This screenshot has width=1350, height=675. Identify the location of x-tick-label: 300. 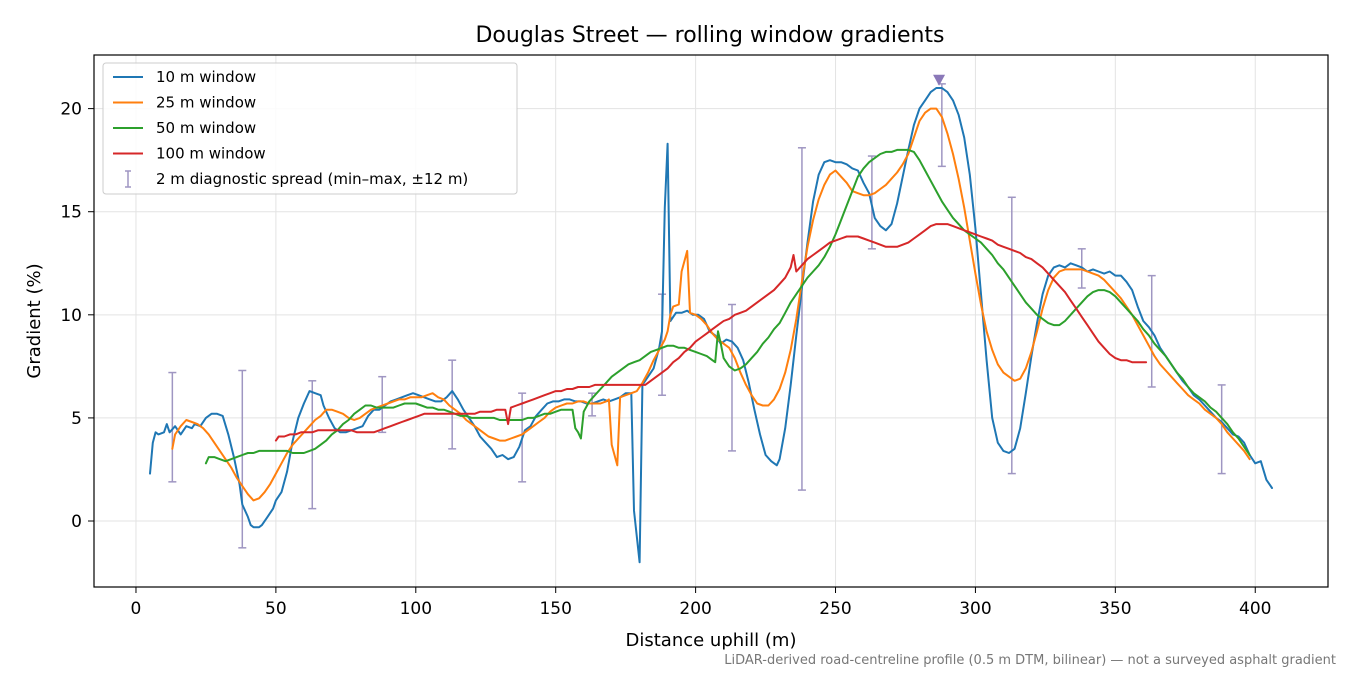
(975, 609).